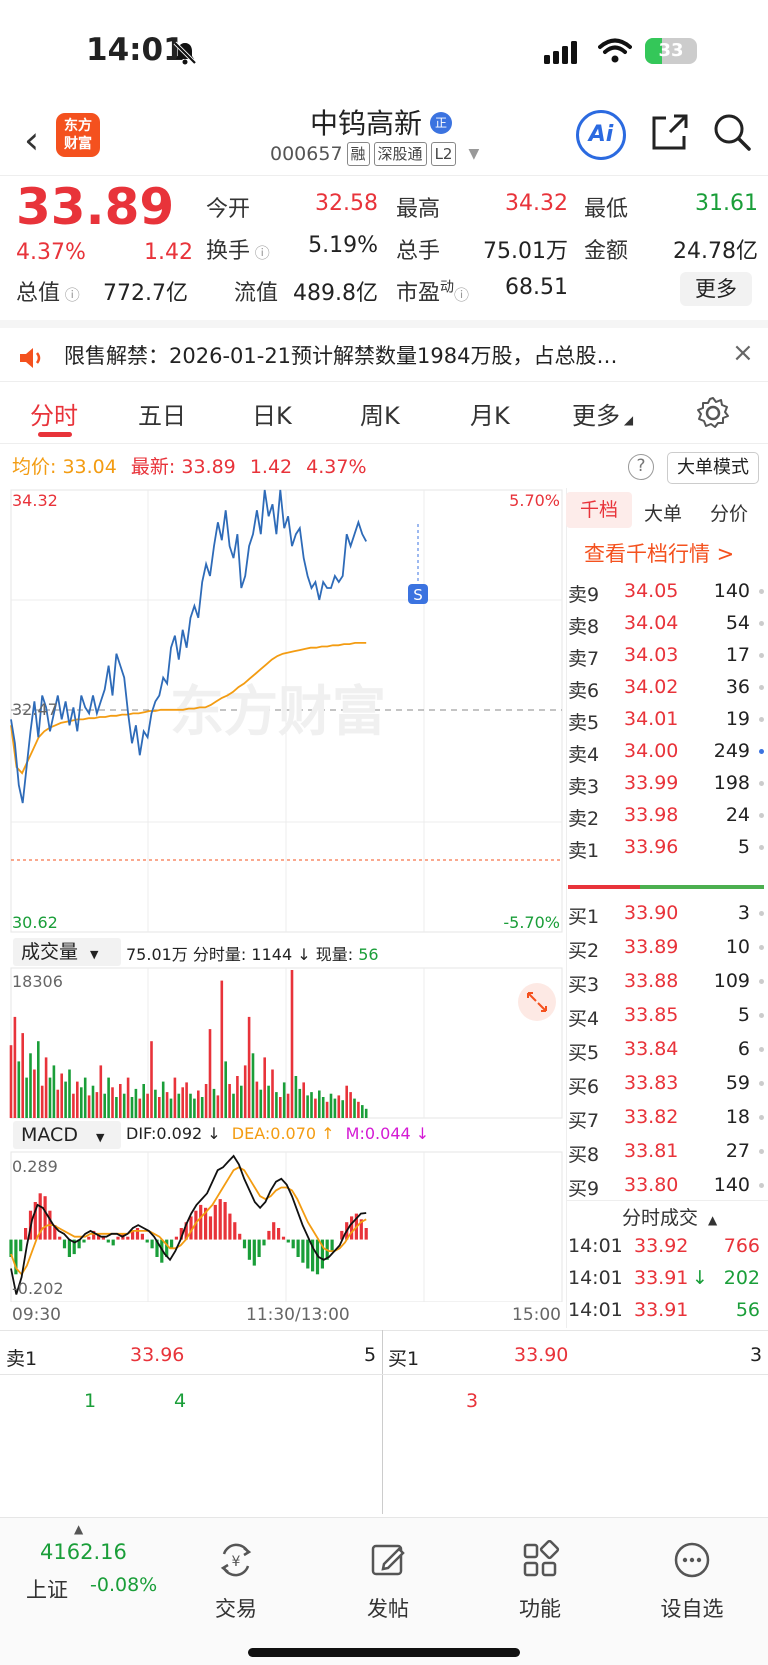 Image resolution: width=768 pixels, height=1665 pixels. What do you see at coordinates (666, 913) in the screenshot?
I see `bid-row: 买1 33.90 3` at bounding box center [666, 913].